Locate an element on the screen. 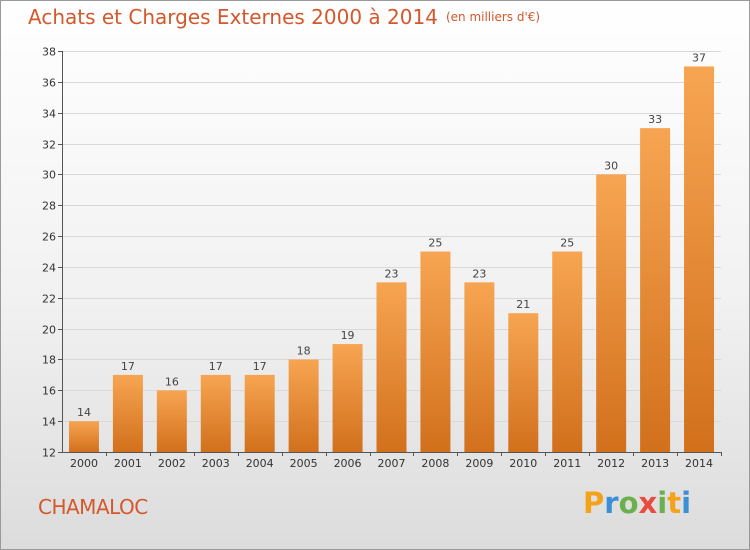  bar-2003 is located at coordinates (215, 413).